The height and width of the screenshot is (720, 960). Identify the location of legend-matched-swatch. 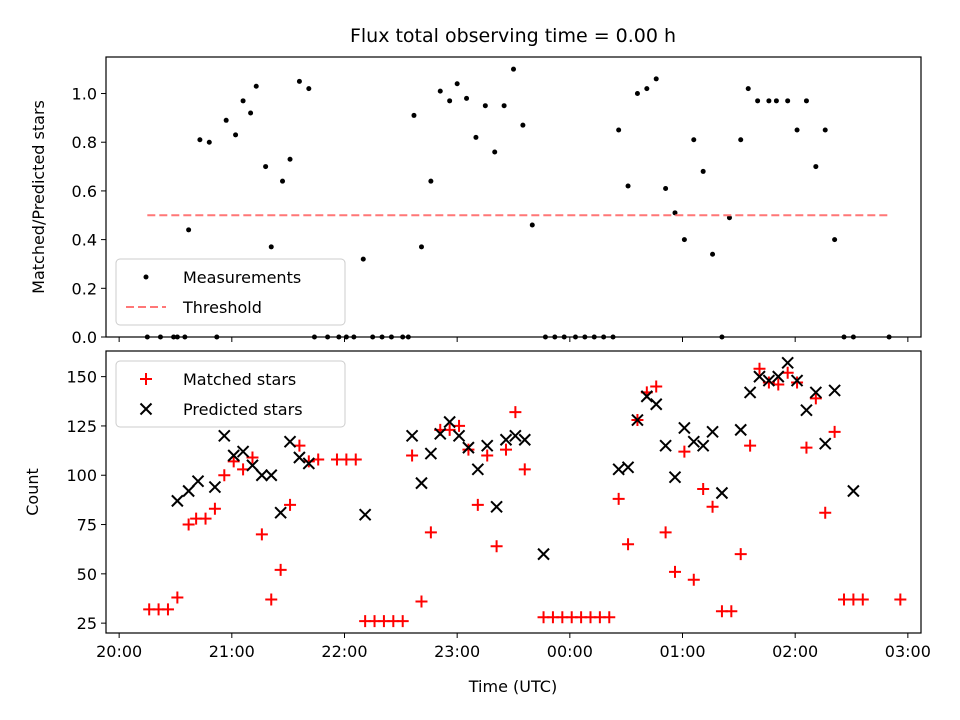
(146, 379).